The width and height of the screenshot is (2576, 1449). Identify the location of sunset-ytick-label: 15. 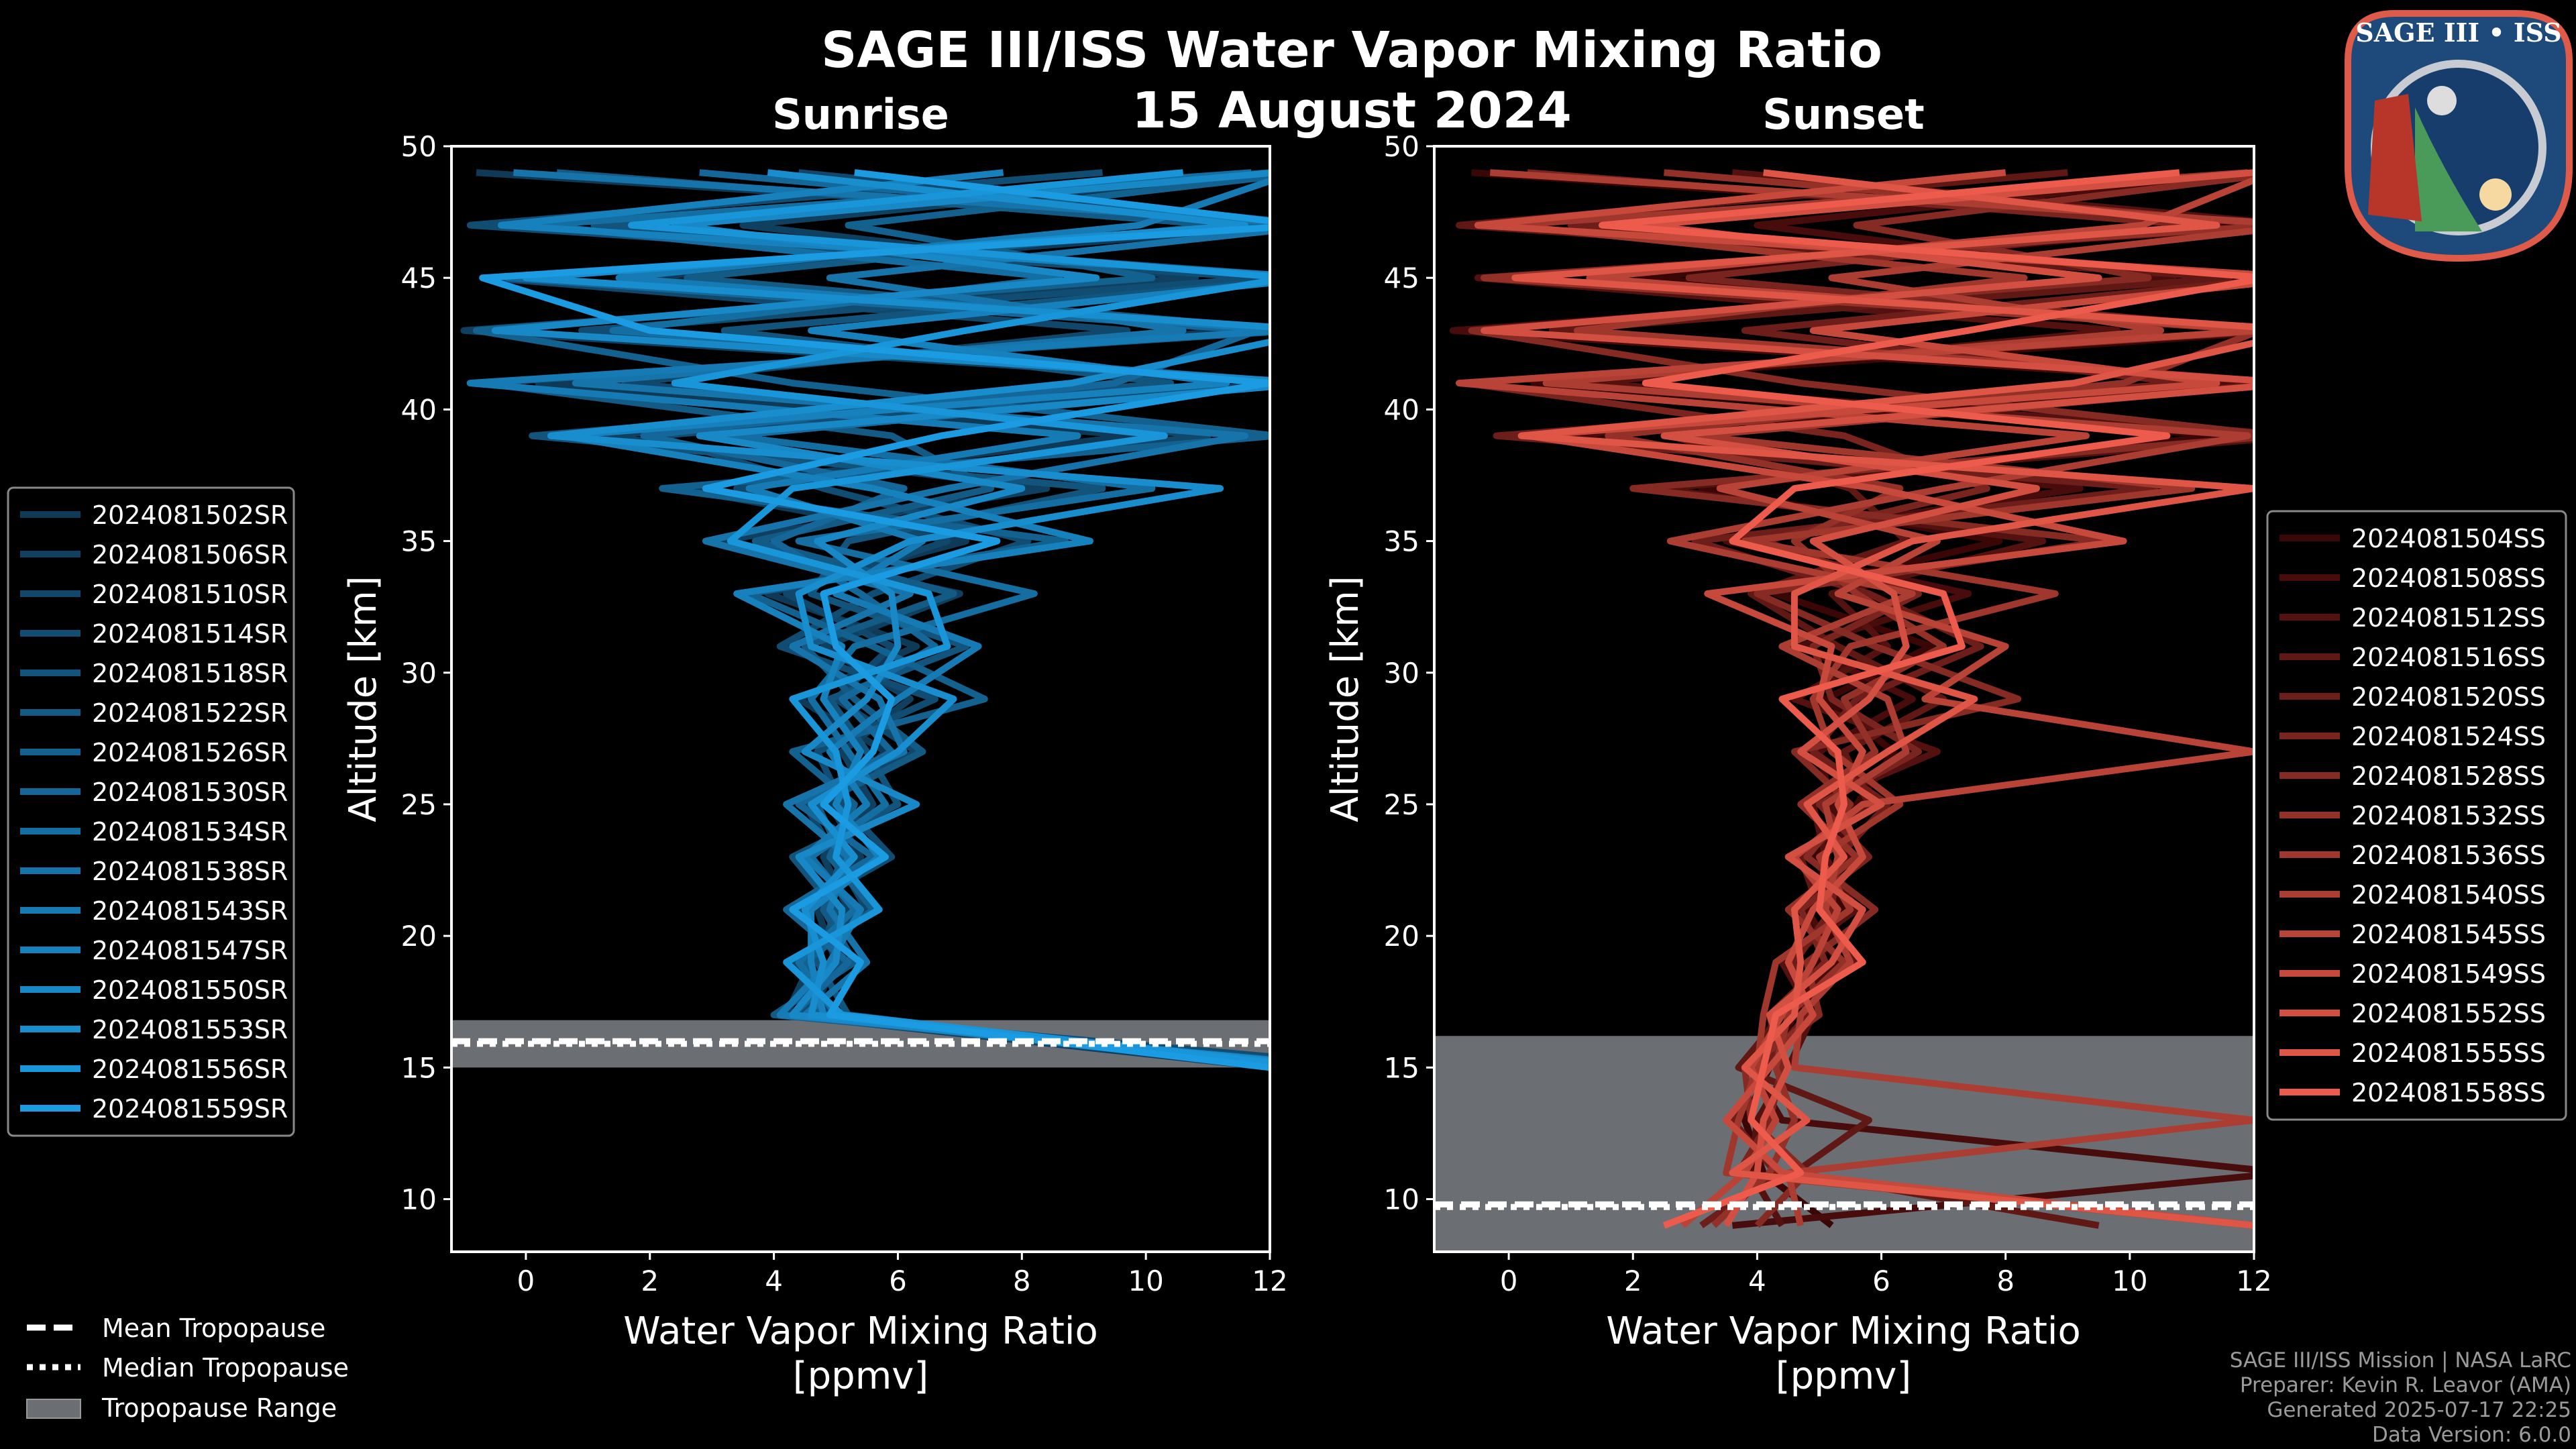
(1401, 1067).